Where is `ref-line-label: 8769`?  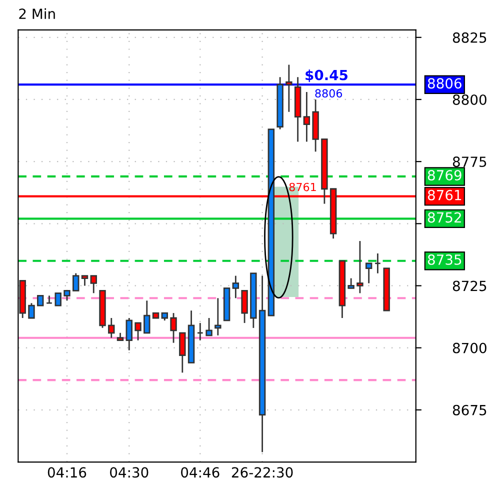 ref-line-label: 8769 is located at coordinates (445, 175).